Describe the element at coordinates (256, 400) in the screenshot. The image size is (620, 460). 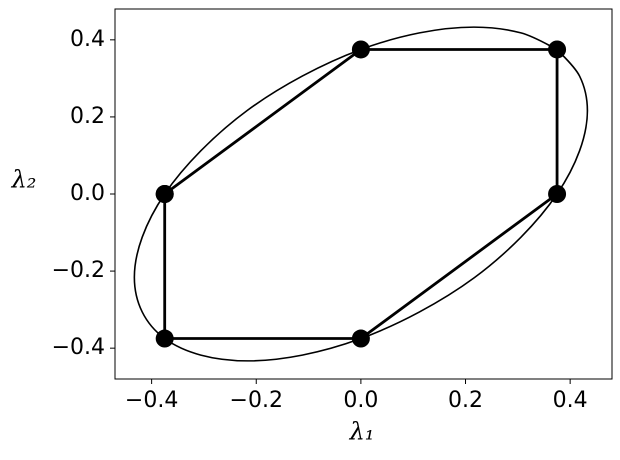
I see `x-tick-label: −0.2` at that location.